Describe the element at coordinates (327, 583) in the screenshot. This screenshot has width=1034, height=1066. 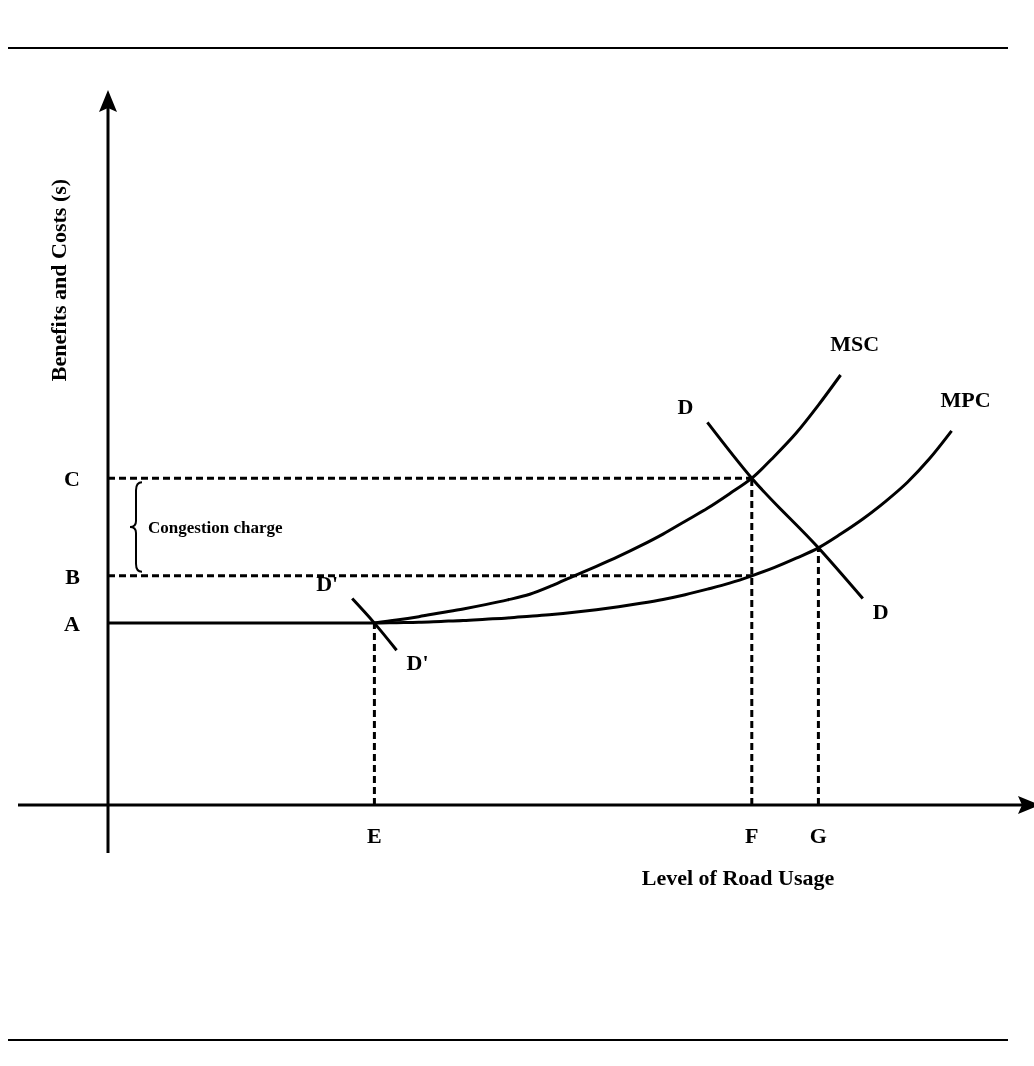
I see `text: D'` at that location.